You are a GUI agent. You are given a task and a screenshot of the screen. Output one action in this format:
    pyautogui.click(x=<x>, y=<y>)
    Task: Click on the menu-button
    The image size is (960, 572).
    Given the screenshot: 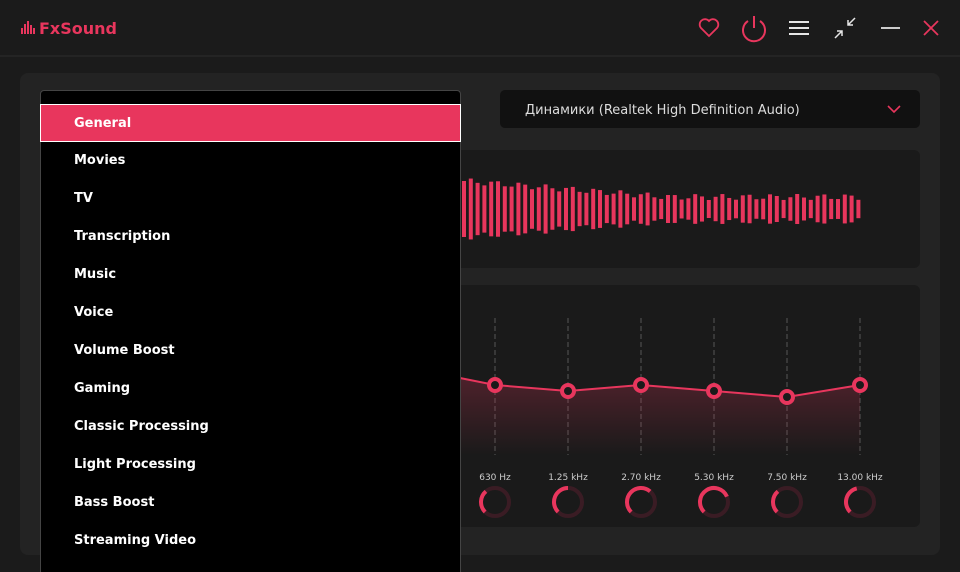 What is the action you would take?
    pyautogui.click(x=799, y=28)
    